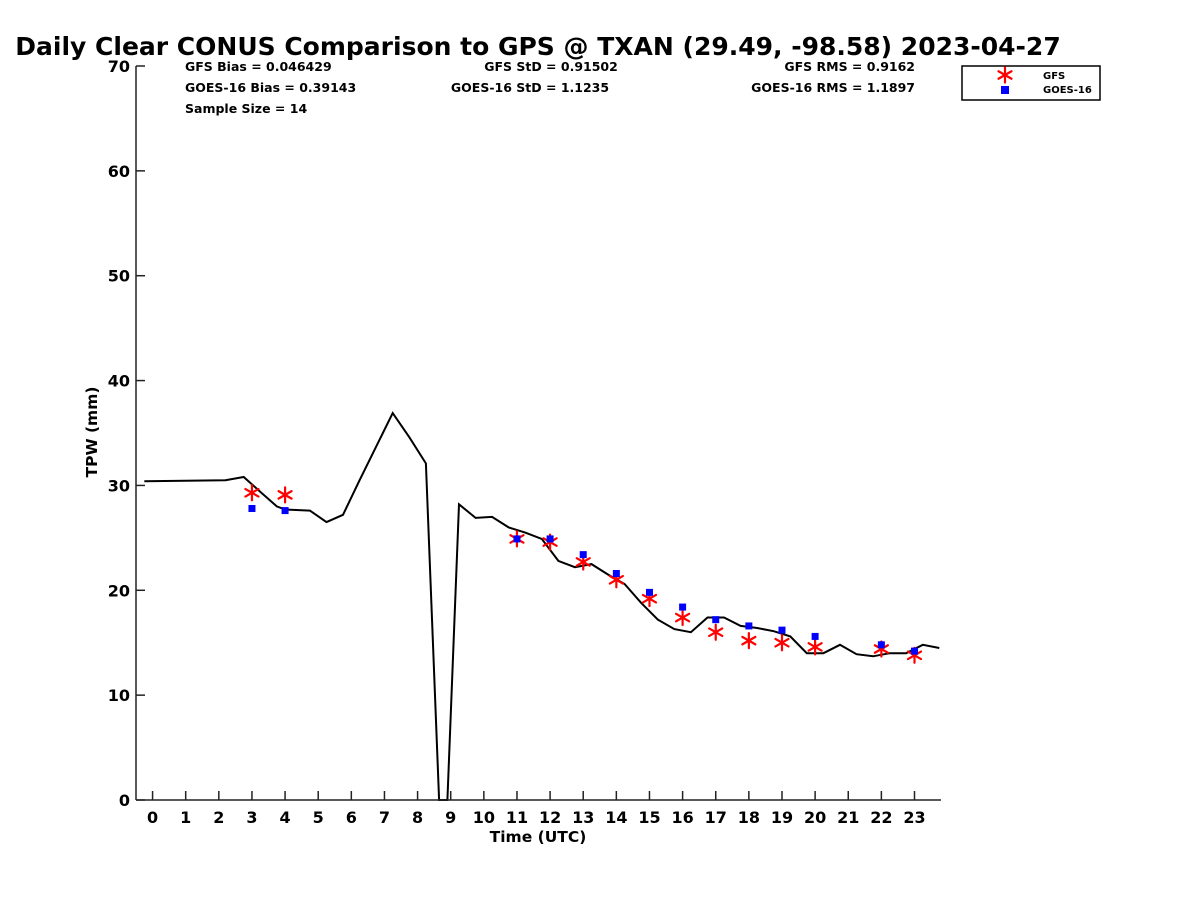 The width and height of the screenshot is (1200, 900). I want to click on goes-rms-stat: GOES-16 RMS = 1.1897, so click(833, 87).